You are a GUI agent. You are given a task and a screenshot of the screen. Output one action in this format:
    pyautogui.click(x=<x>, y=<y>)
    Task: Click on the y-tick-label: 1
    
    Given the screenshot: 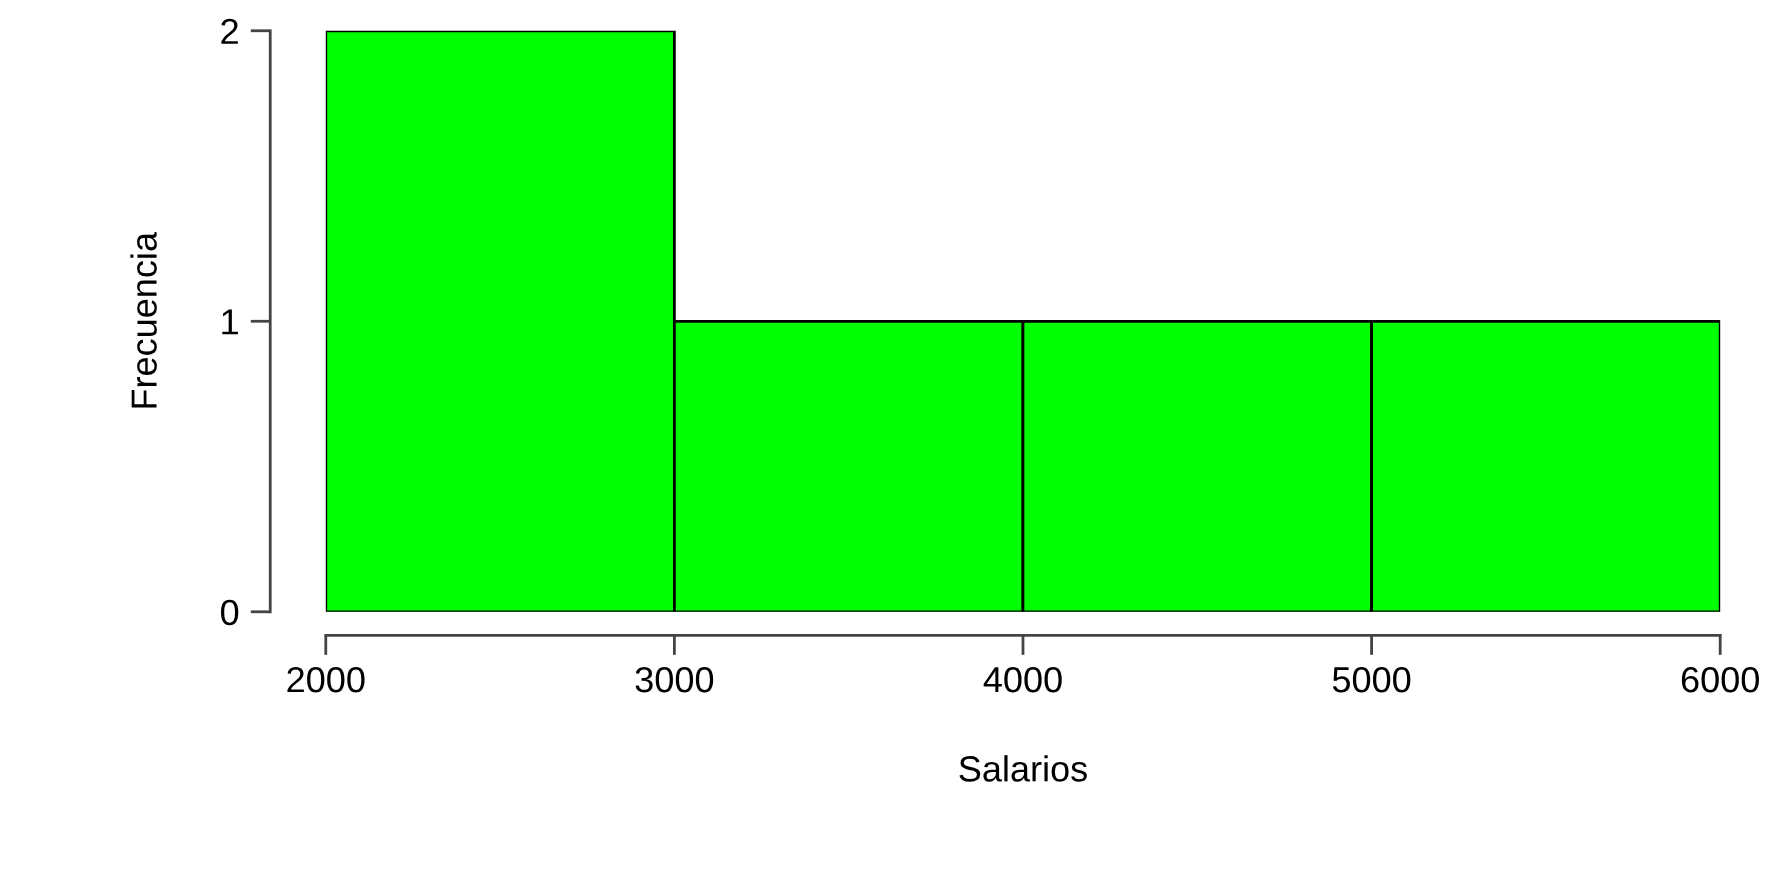 What is the action you would take?
    pyautogui.click(x=230, y=322)
    